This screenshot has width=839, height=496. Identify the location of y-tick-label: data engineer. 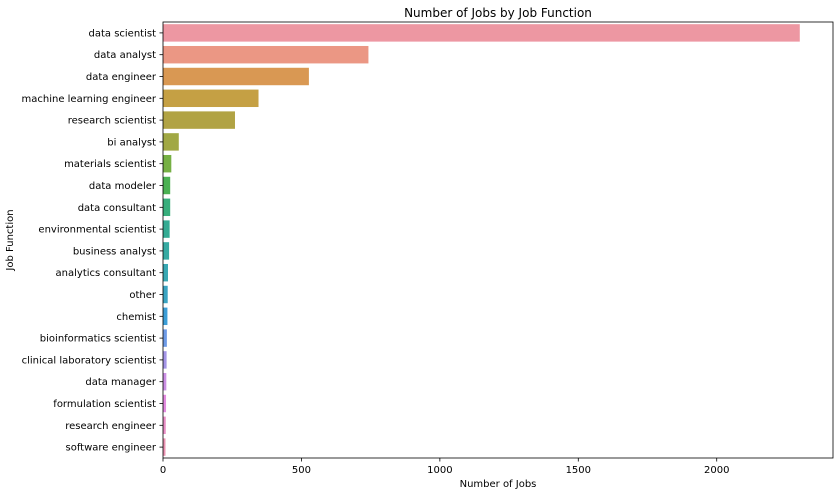
(121, 77).